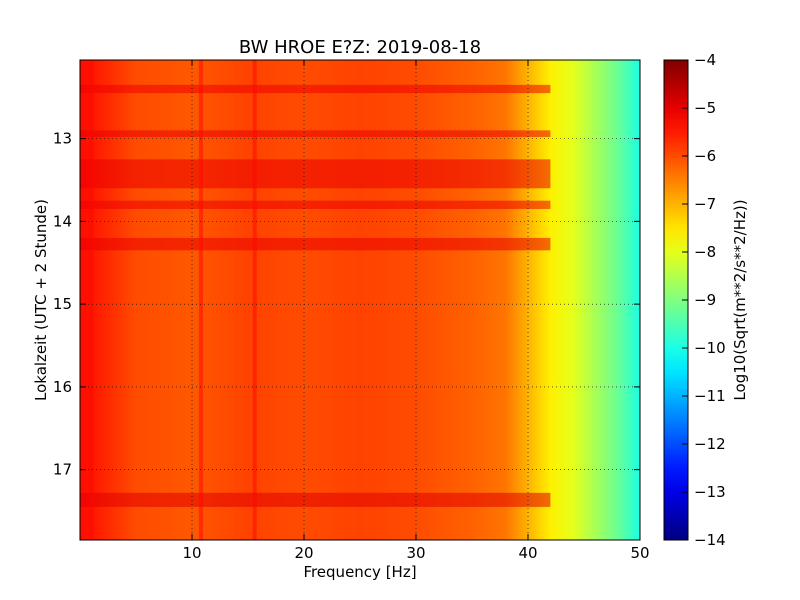  I want to click on colorbar: −4 −5 −6 −7 −8 −9 −10 −11 −12 −13 −14, so click(694, 300).